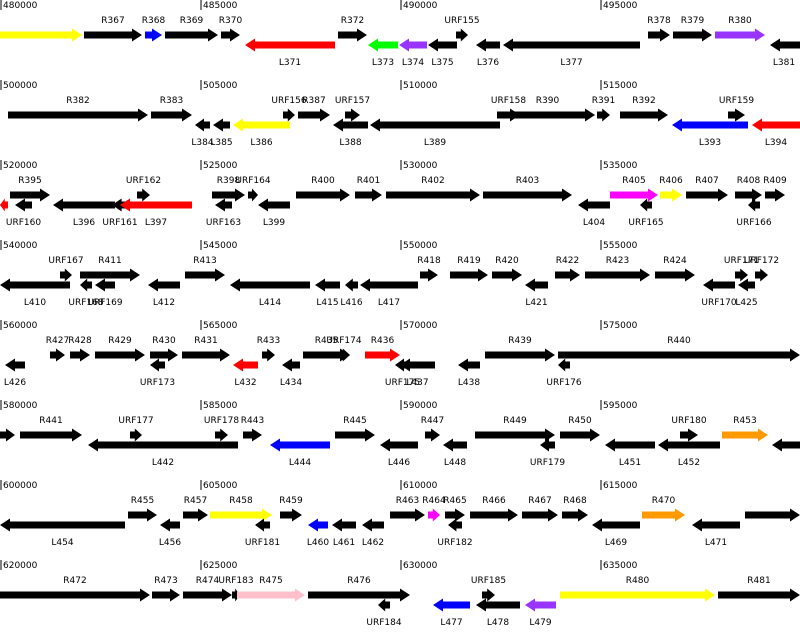 The width and height of the screenshot is (800, 640). I want to click on gene-label: URF169, so click(104, 303).